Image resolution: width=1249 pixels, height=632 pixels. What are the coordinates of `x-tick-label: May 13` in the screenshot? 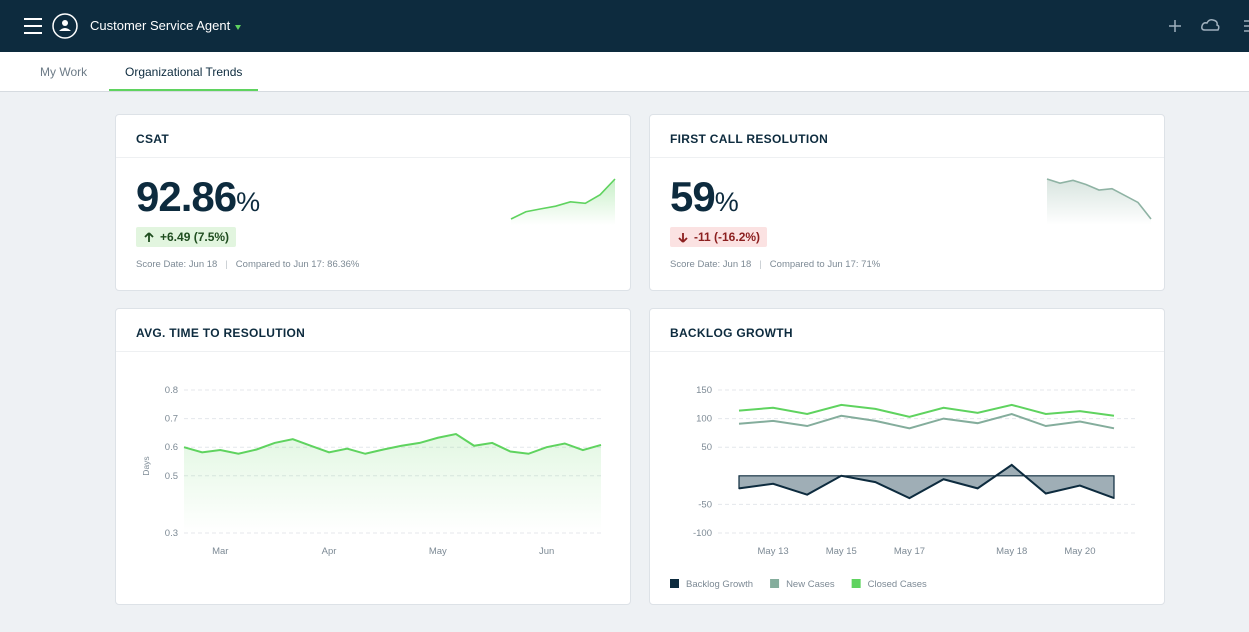 It's located at (773, 551).